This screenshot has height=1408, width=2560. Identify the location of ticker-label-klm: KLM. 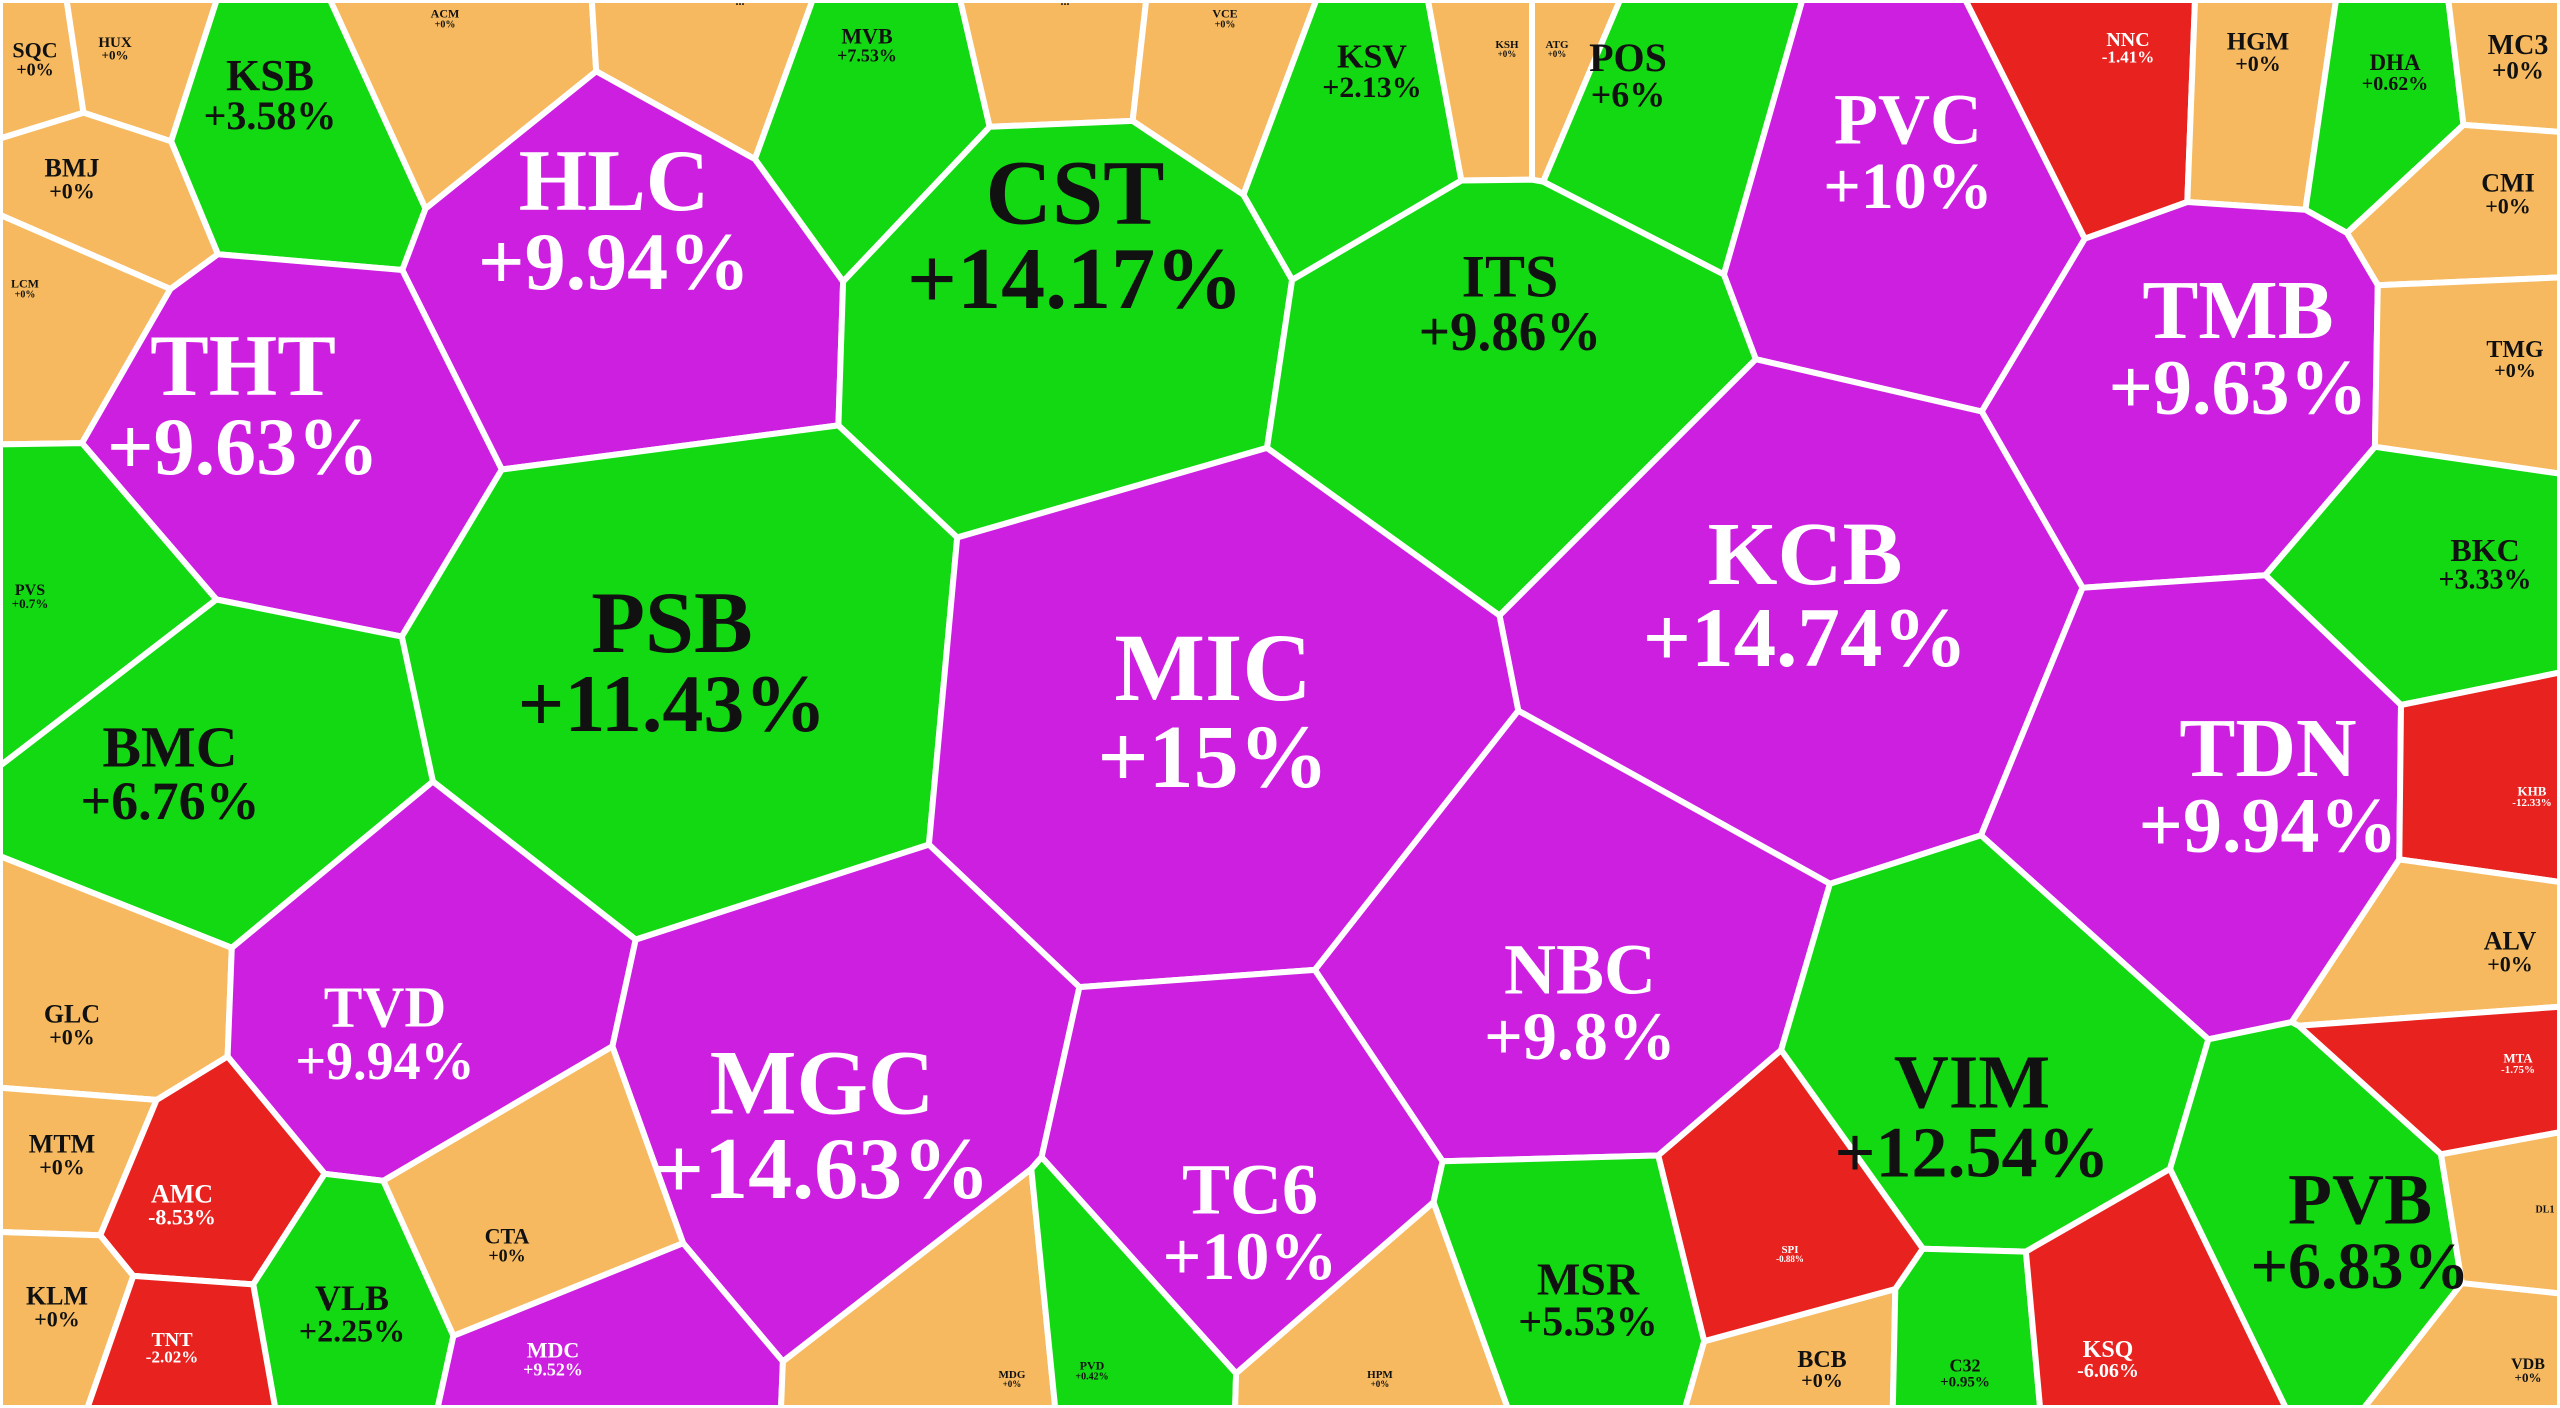
(57, 1296).